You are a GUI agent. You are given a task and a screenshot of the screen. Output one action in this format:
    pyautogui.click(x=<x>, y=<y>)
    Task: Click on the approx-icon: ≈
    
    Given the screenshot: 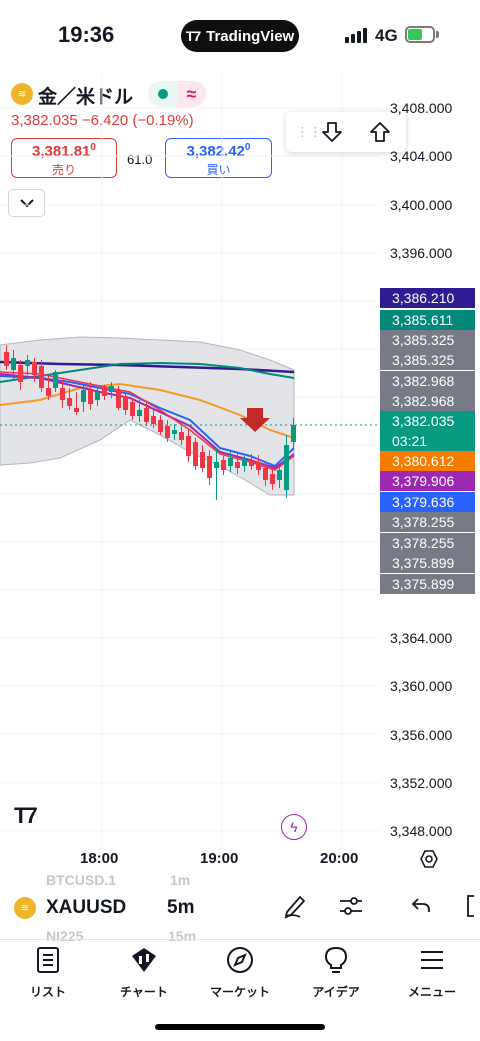 What is the action you would take?
    pyautogui.click(x=191, y=94)
    